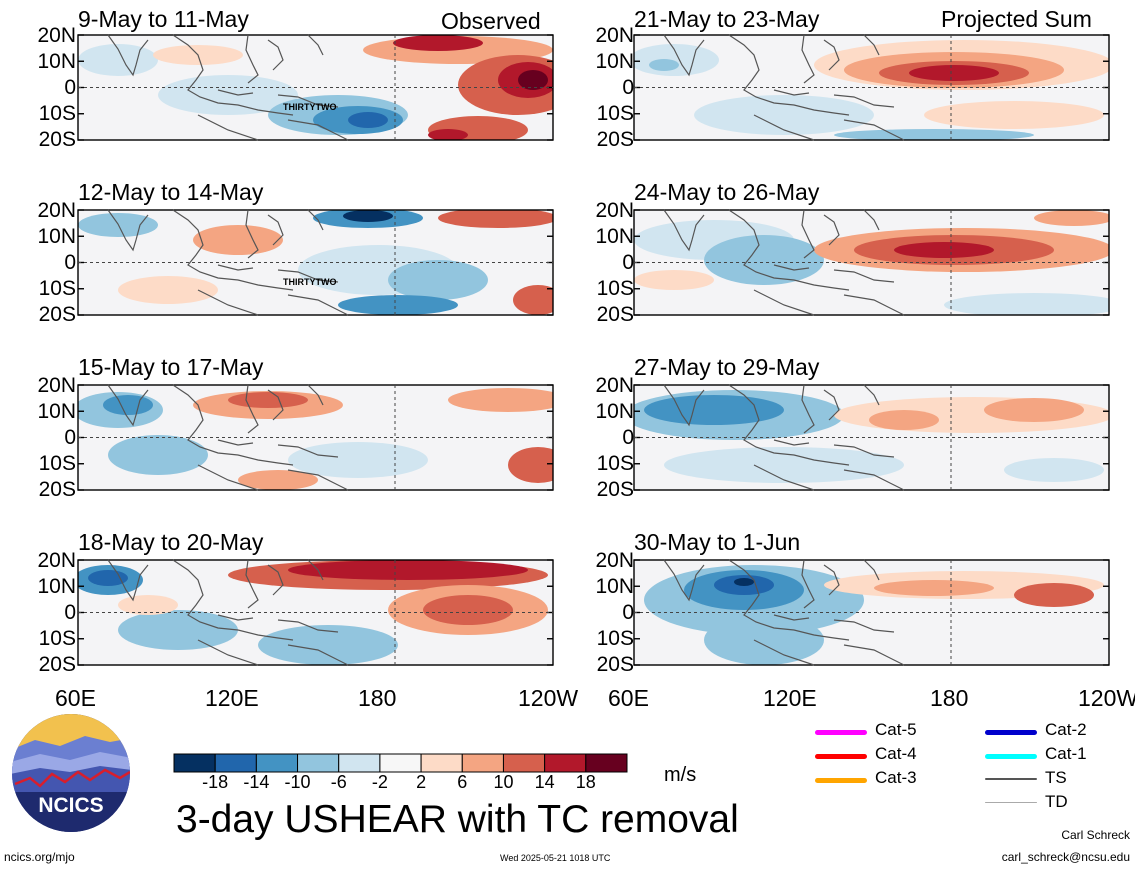 Image resolution: width=1135 pixels, height=872 pixels. Describe the element at coordinates (1066, 753) in the screenshot. I see `legend-label-cat-1: Cat-1` at that location.